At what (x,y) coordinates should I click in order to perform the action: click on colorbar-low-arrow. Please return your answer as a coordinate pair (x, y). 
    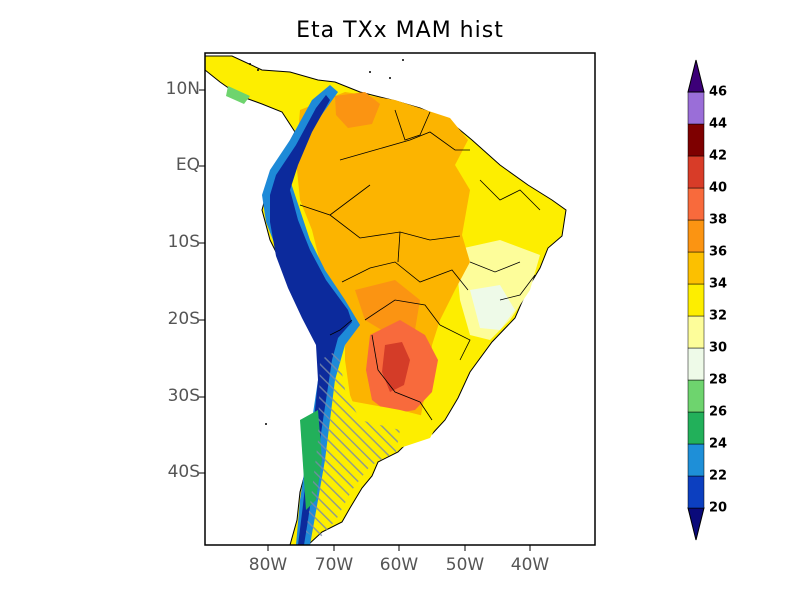
    Looking at the image, I should click on (696, 524).